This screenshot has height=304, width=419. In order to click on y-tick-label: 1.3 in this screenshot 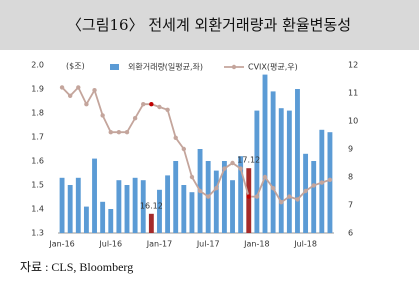, I will do `click(37, 233)`.